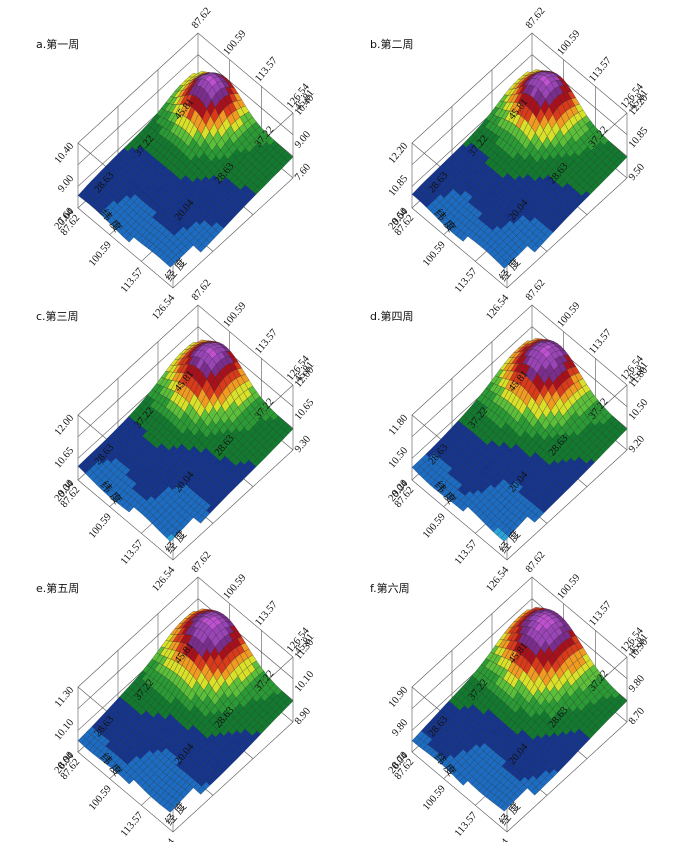  I want to click on z-tick-label-left: 10.90, so click(399, 697).